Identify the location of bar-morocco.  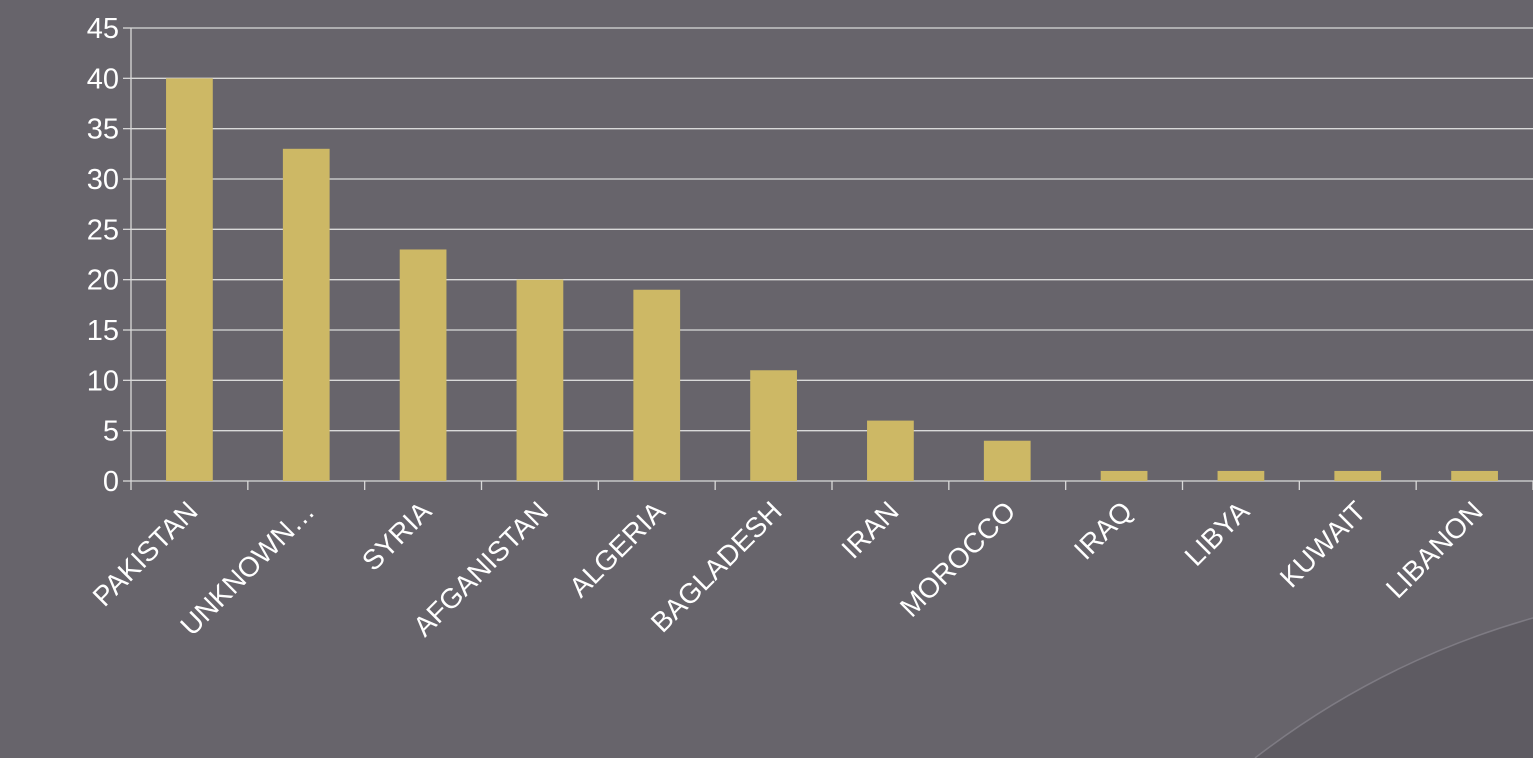
(1007, 460).